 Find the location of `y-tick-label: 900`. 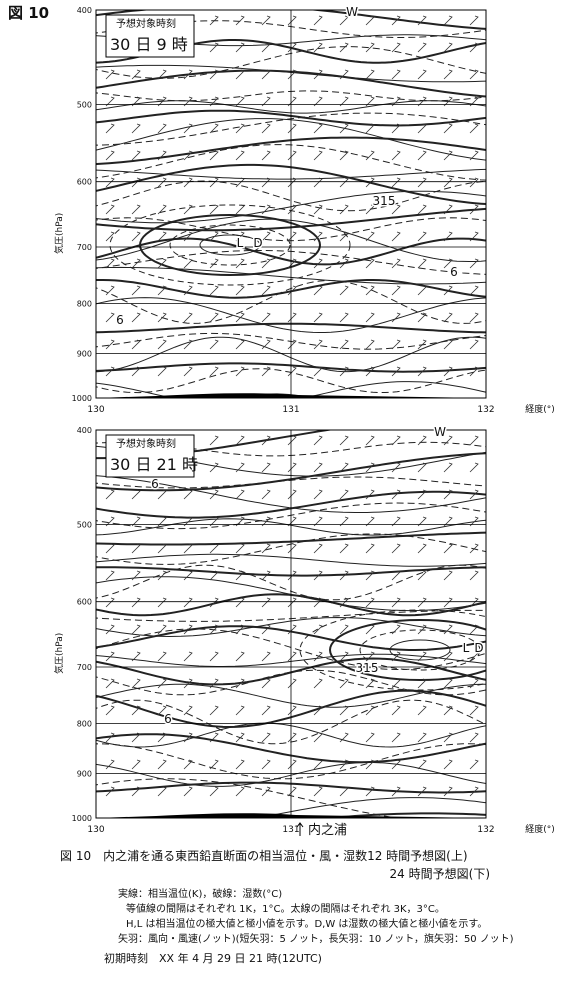

y-tick-label: 900 is located at coordinates (84, 773).